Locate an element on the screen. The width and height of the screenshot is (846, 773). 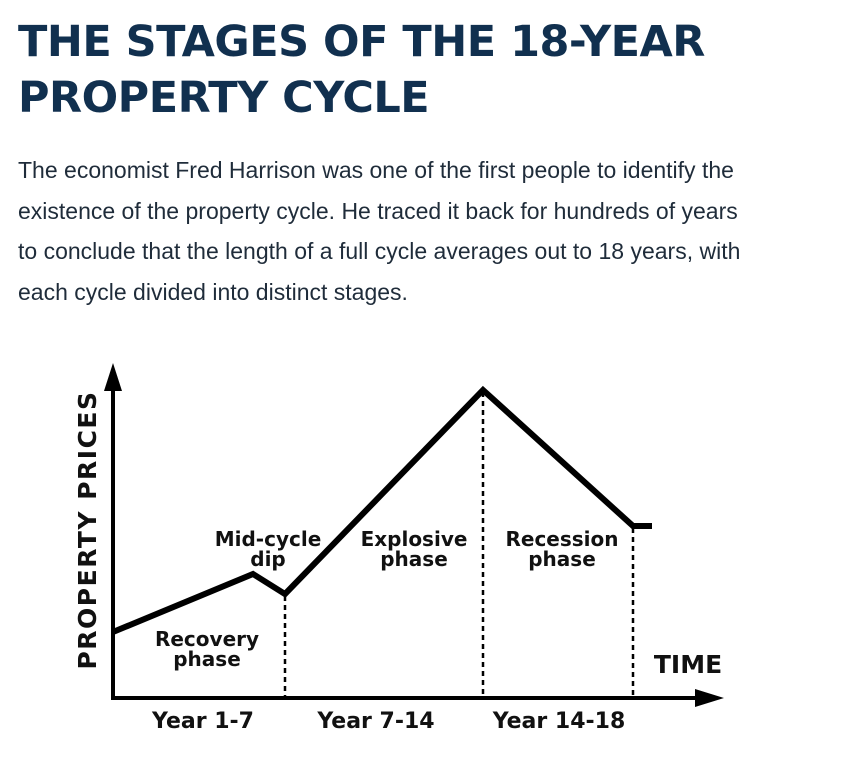
explosive-label-line2: phase is located at coordinates (414, 559).